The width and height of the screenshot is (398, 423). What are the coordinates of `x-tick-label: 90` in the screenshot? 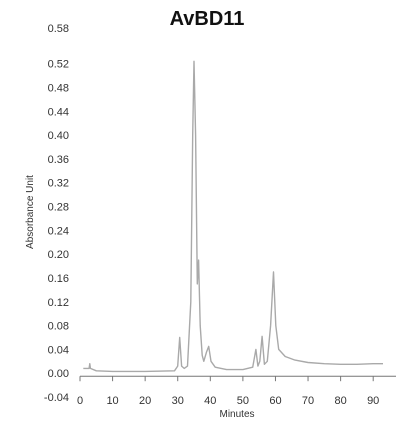 It's located at (373, 401).